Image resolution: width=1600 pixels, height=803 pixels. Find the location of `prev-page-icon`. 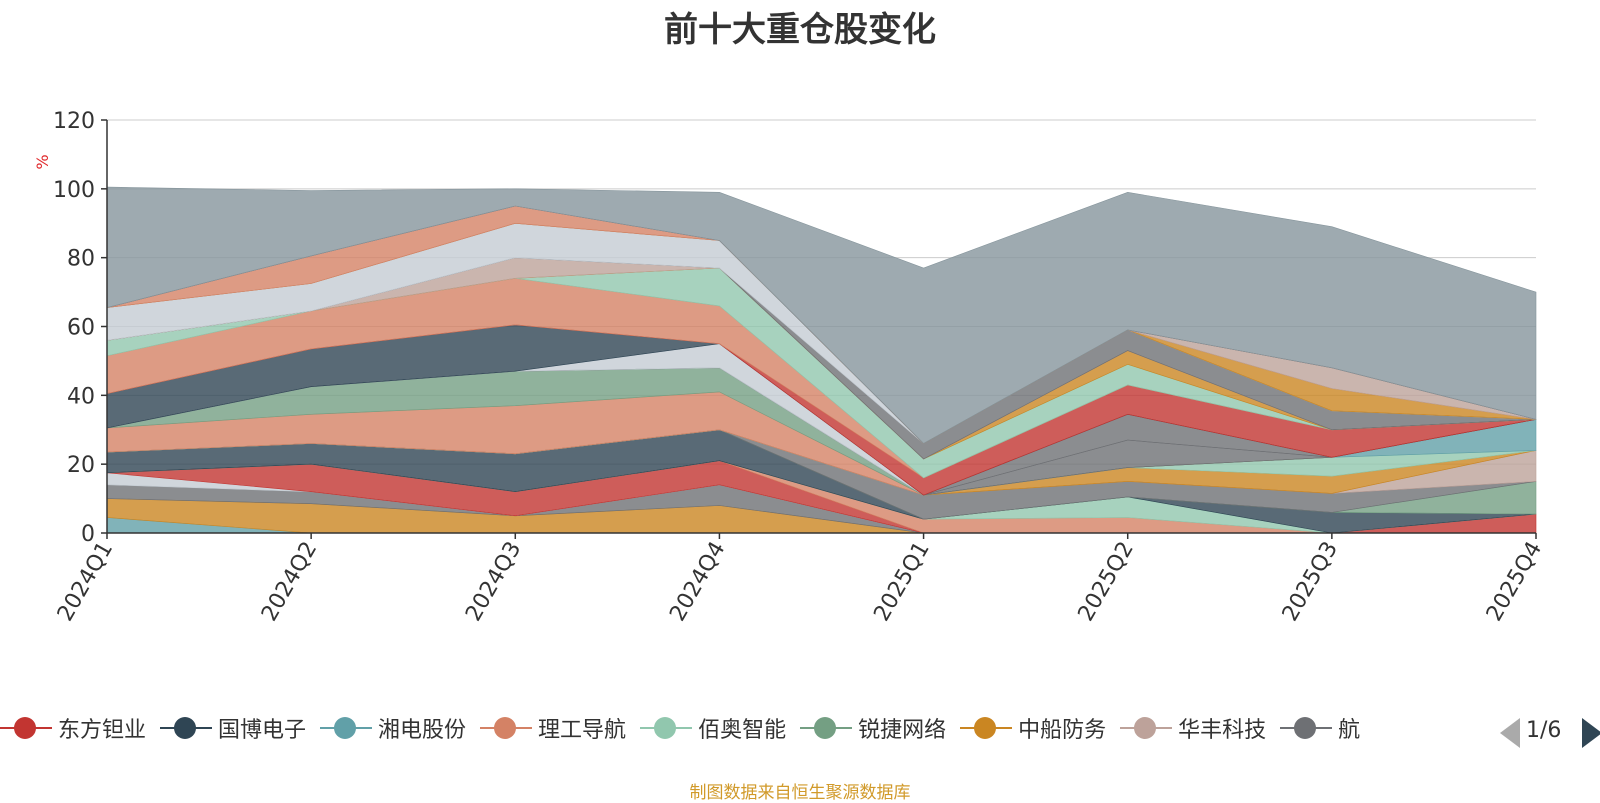

prev-page-icon is located at coordinates (1510, 733).